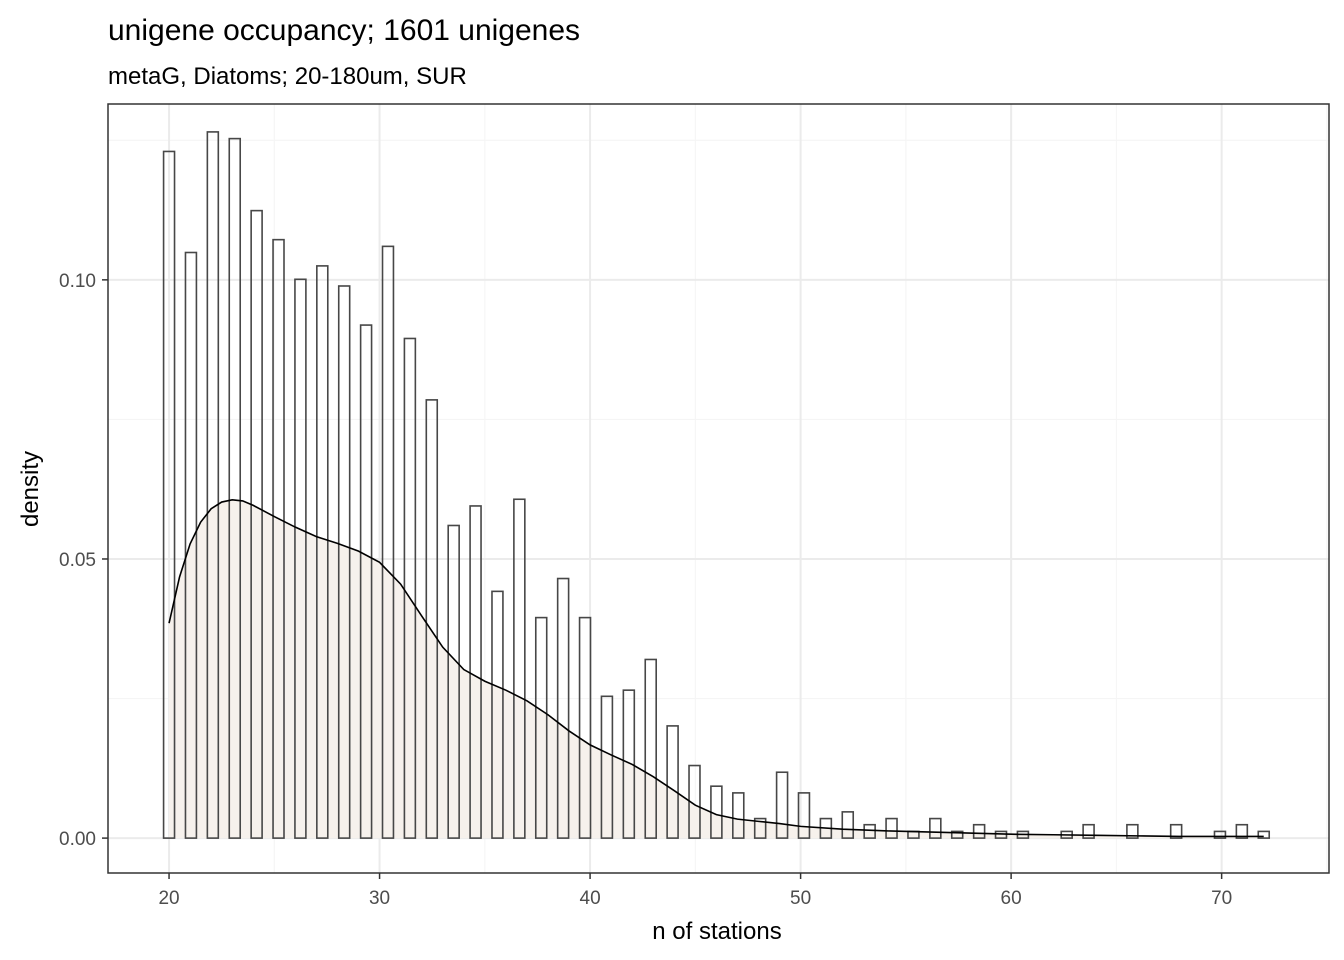  What do you see at coordinates (716, 931) in the screenshot?
I see `x-axis-title: n of stations` at bounding box center [716, 931].